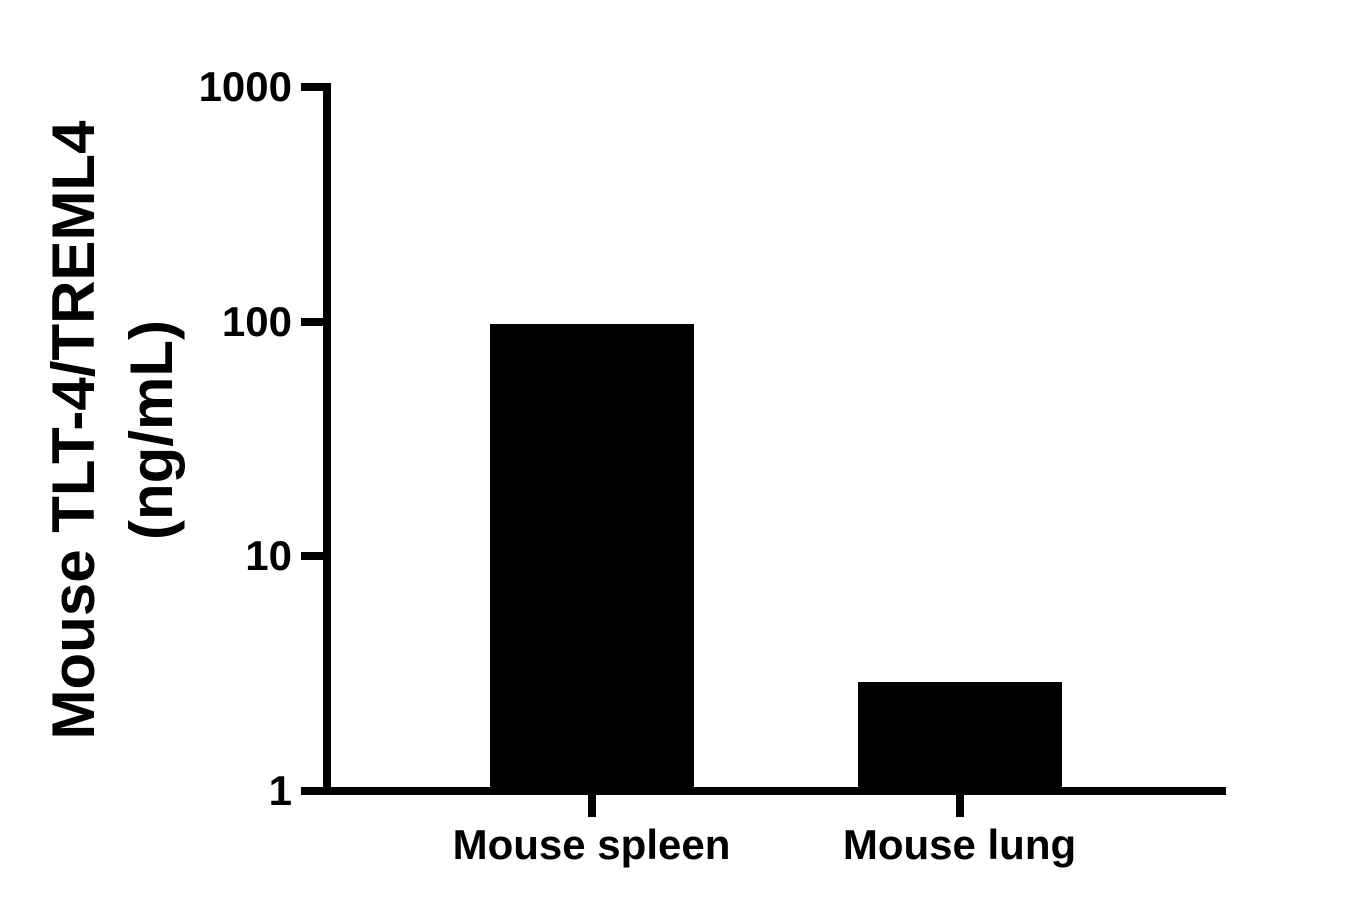 This screenshot has width=1362, height=908. Describe the element at coordinates (959, 736) in the screenshot. I see `bar-mouse-lung` at that location.